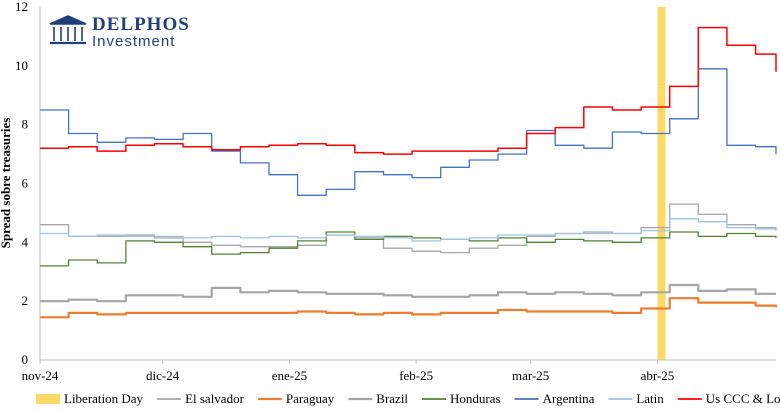  I want to click on series-line-honduras, so click(408, 249).